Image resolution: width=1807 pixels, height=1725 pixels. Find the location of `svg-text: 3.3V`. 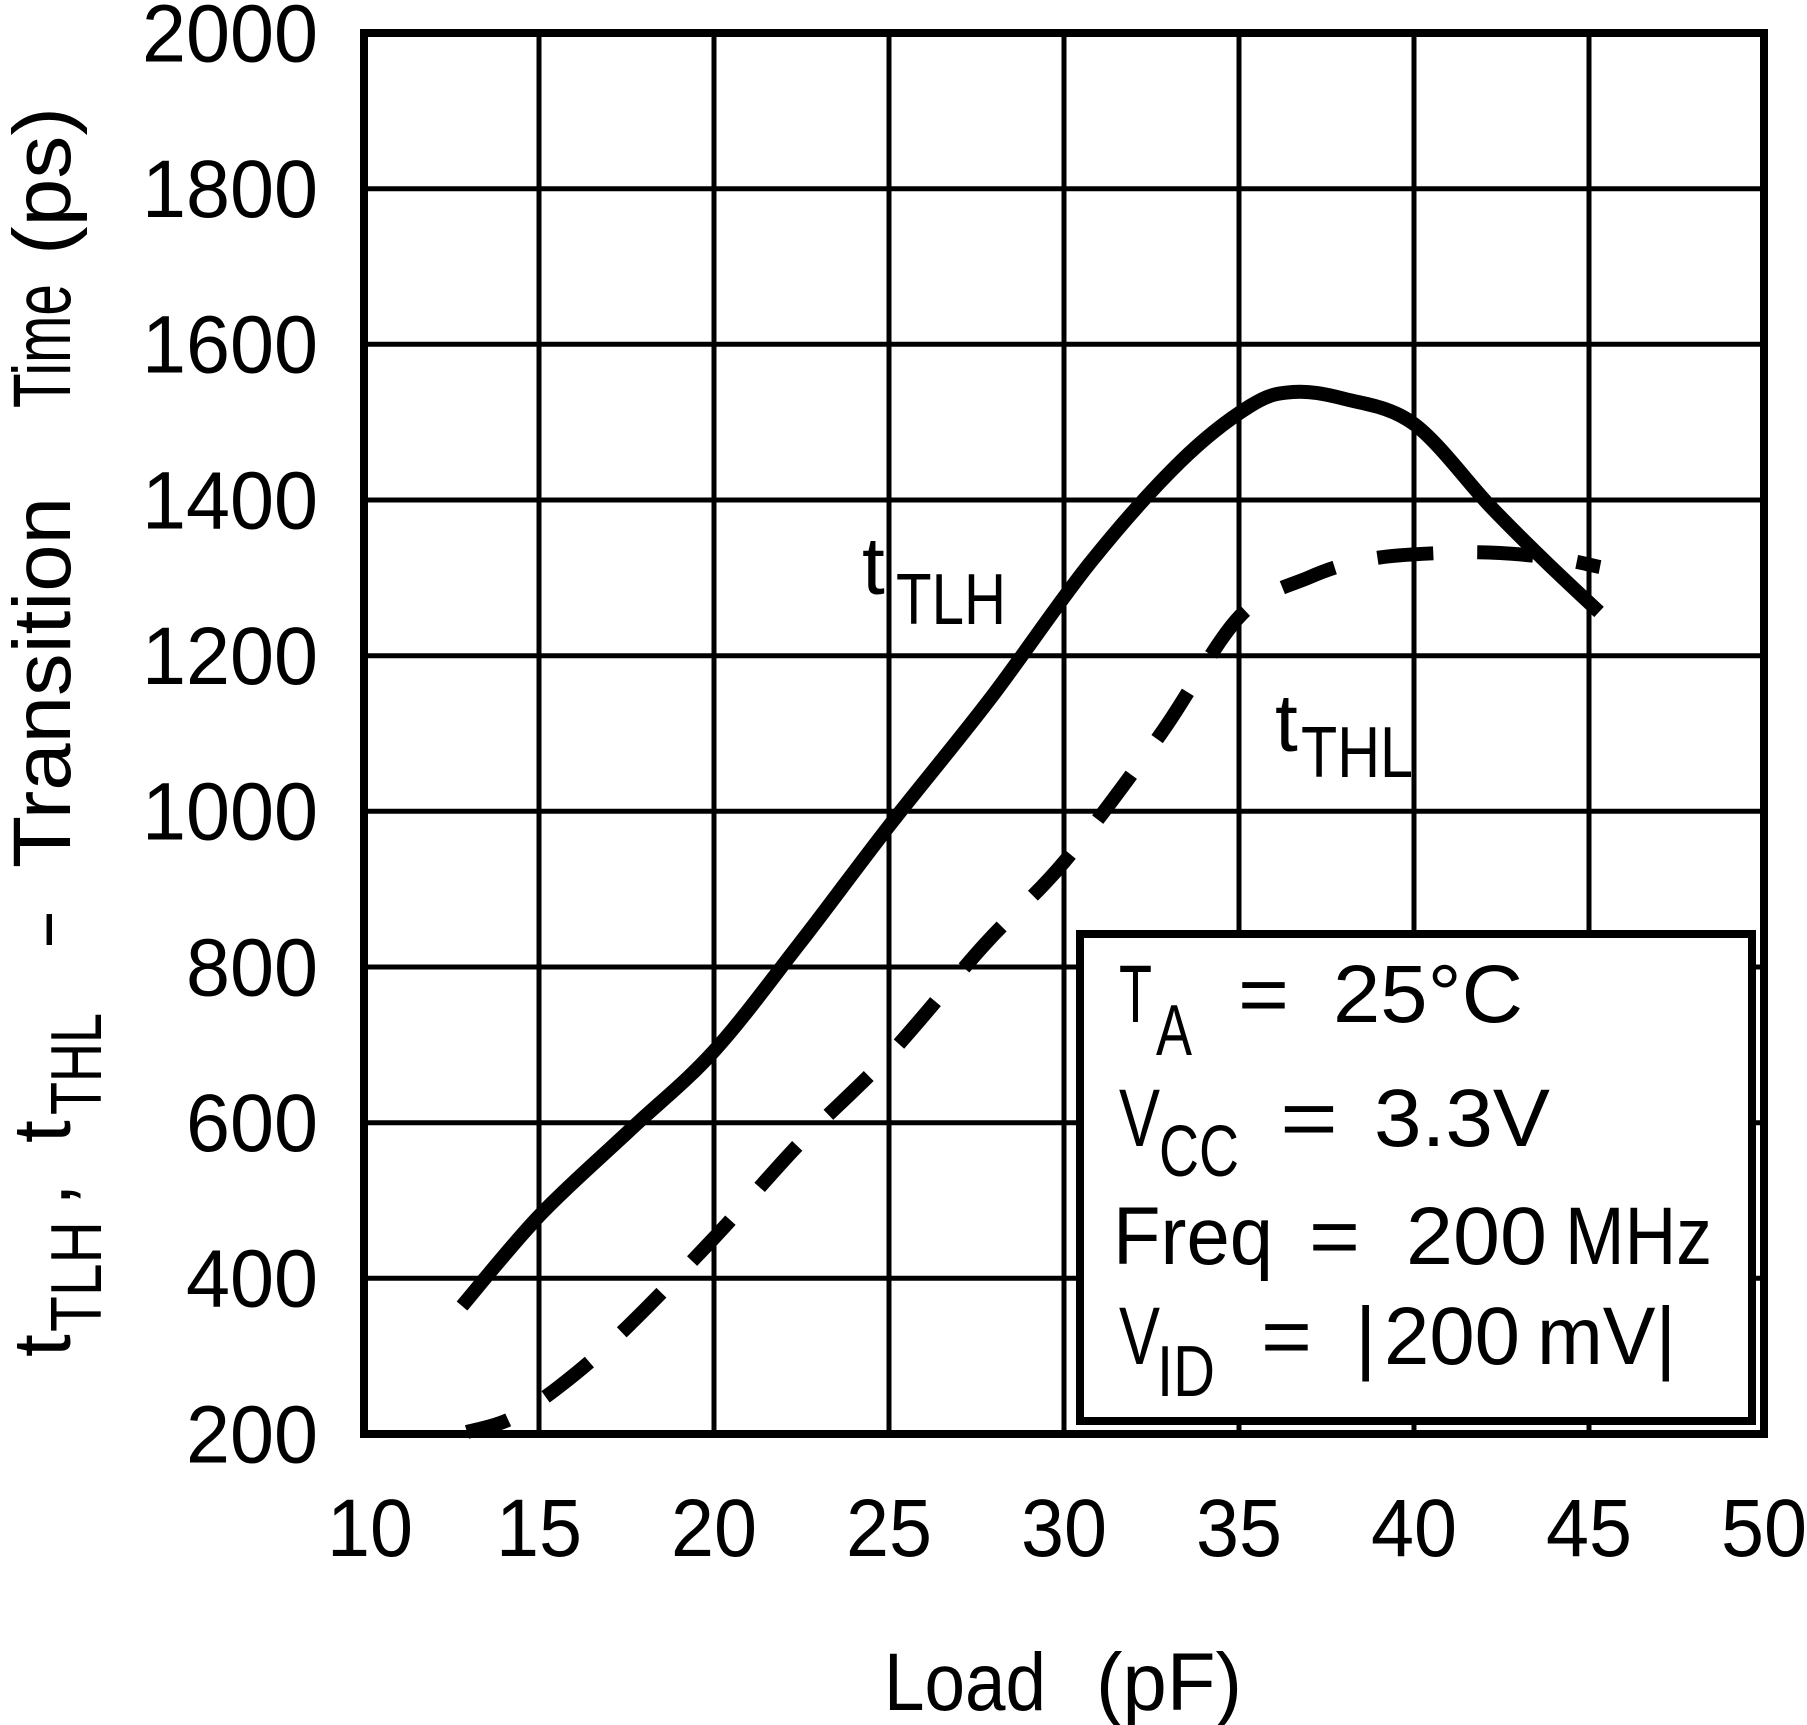

svg-text: 3.3V is located at coordinates (1462, 1118).